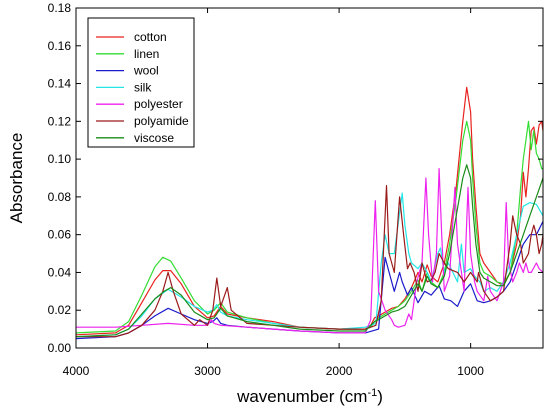  I want to click on x-axis-title-end: ), so click(380, 396).